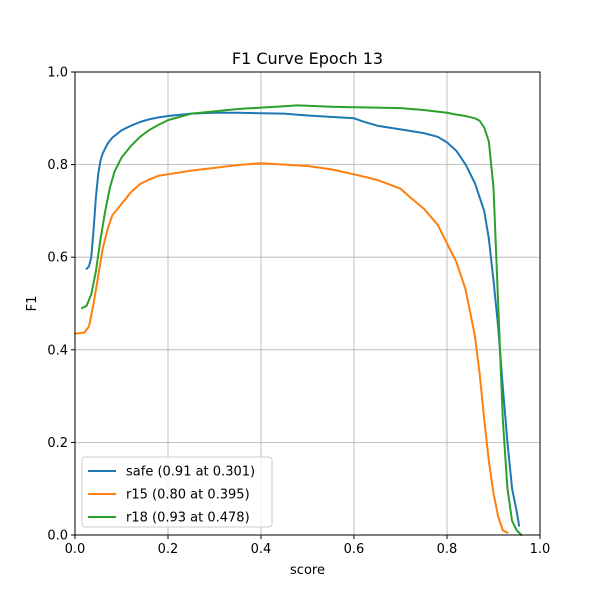  Describe the element at coordinates (188, 518) in the screenshot. I see `legend-label-2: r18 (0.93 at 0.478)` at that location.